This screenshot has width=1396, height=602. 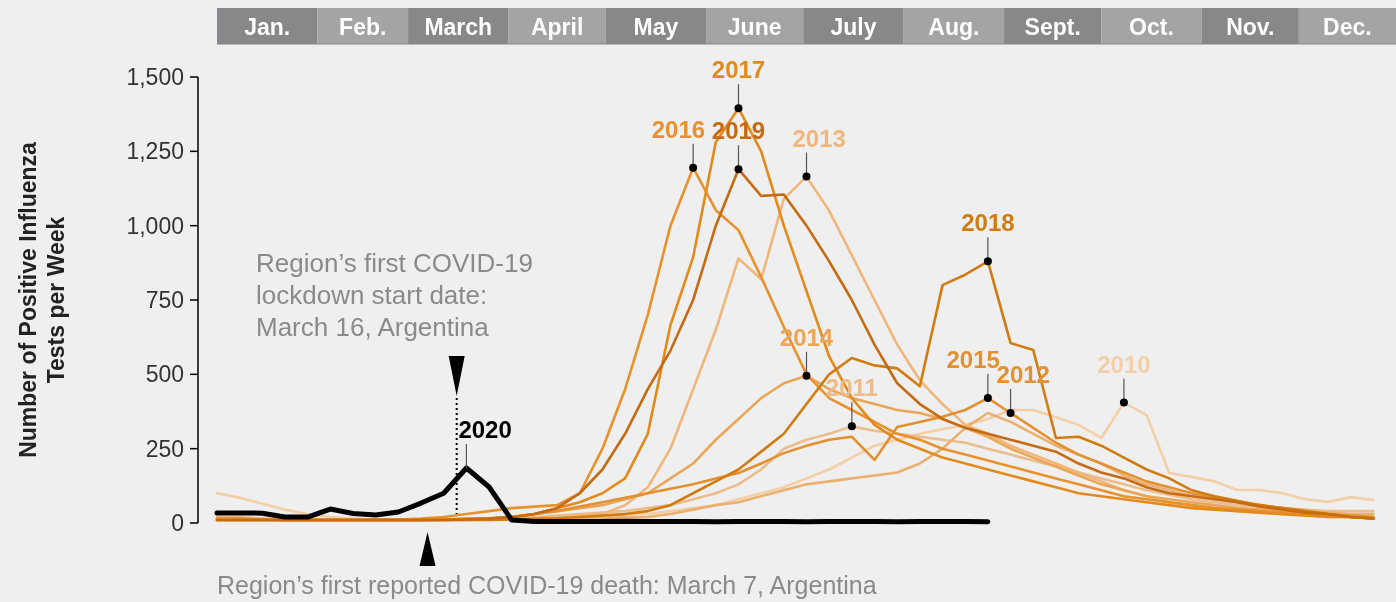 I want to click on x-tick-label: April, so click(x=557, y=27).